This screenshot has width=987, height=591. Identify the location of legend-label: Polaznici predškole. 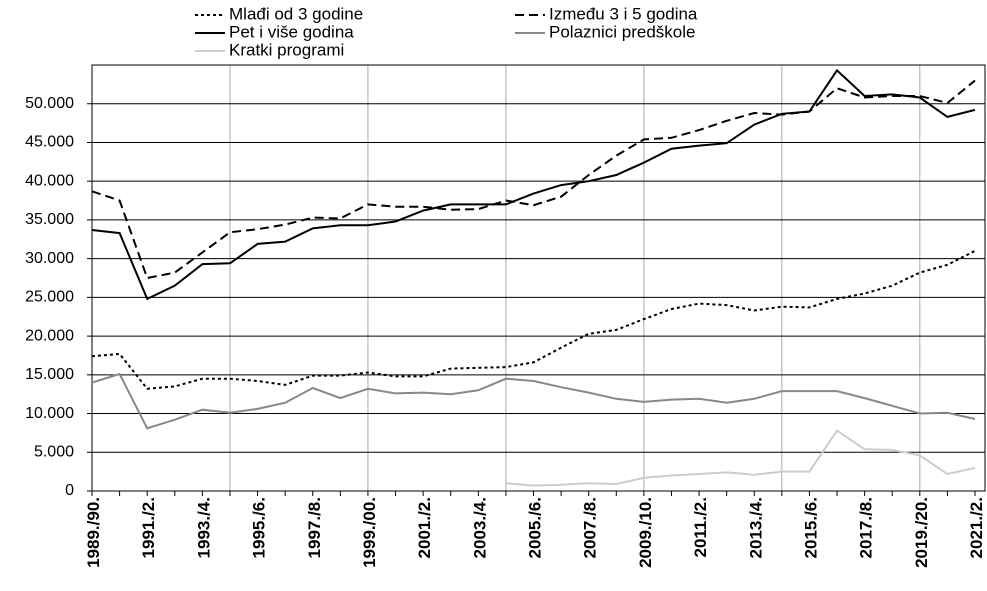
(622, 31).